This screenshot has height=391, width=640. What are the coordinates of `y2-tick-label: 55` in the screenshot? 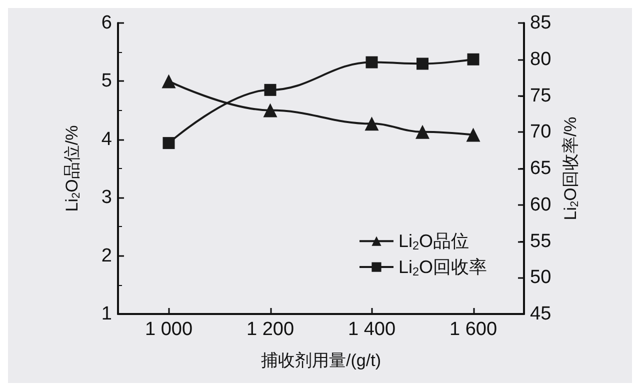 It's located at (541, 241).